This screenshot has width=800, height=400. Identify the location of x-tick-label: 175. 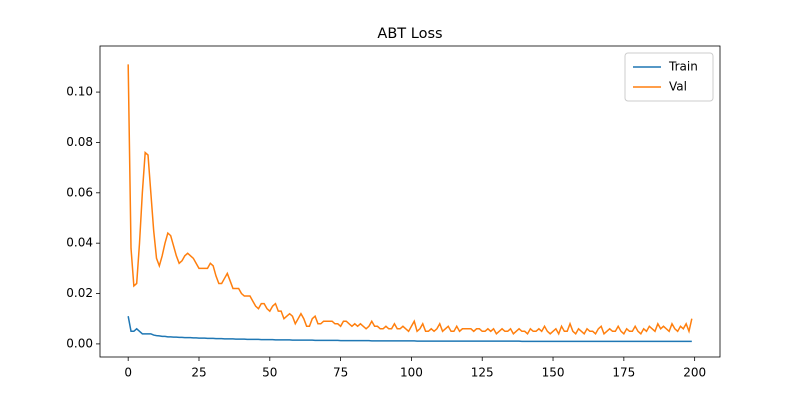
(623, 373).